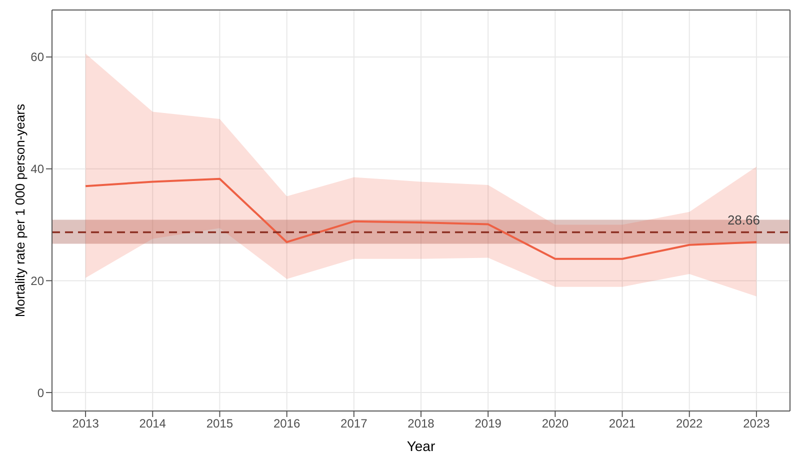  What do you see at coordinates (555, 423) in the screenshot?
I see `x-tick-label: 2020` at bounding box center [555, 423].